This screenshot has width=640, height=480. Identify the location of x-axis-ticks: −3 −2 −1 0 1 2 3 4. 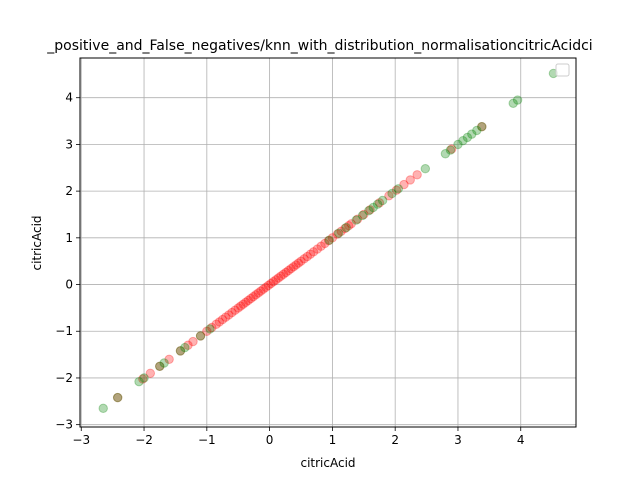
(298, 437).